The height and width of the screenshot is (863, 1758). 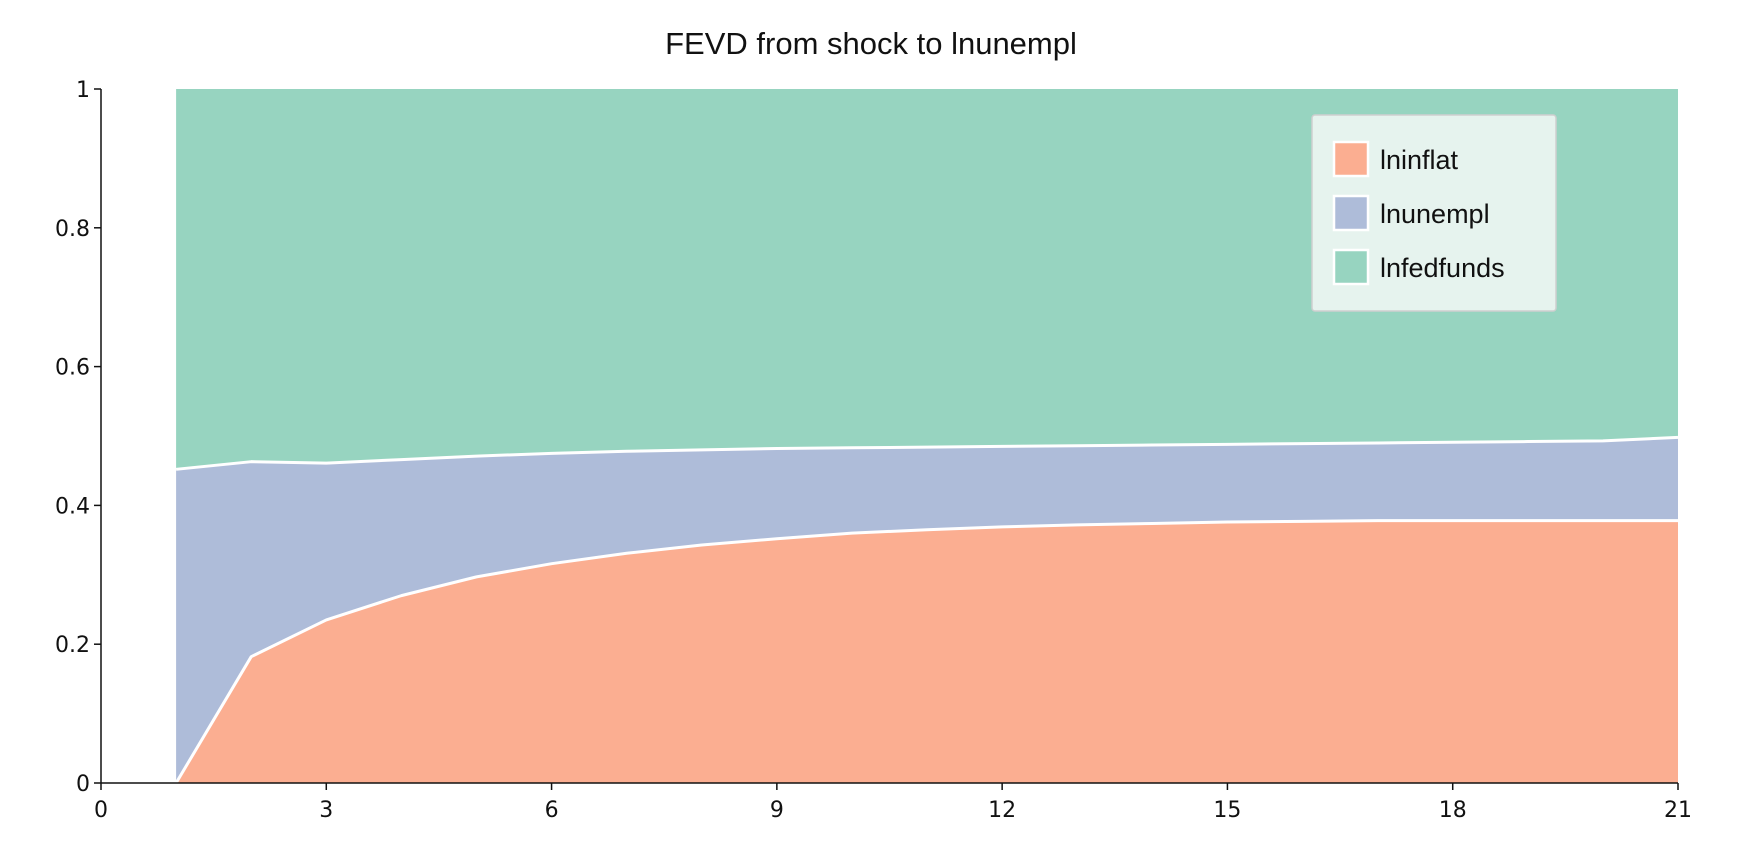 What do you see at coordinates (72, 368) in the screenshot?
I see `y-tick-label-0.6: 0.6` at bounding box center [72, 368].